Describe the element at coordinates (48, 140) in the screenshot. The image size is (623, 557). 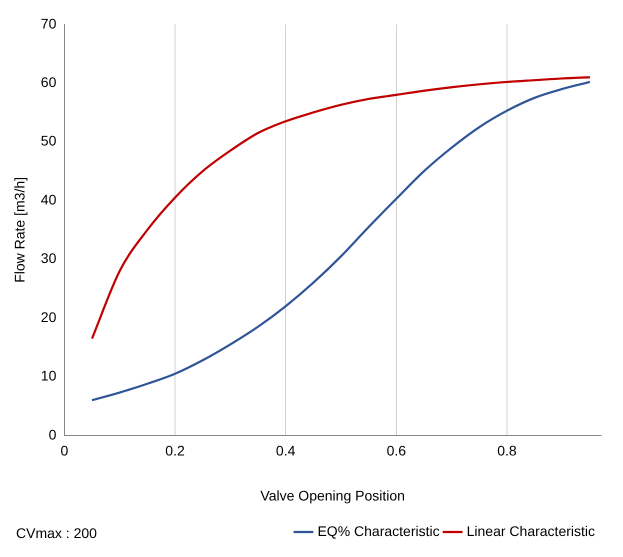
I see `y-tick-label: 50` at that location.